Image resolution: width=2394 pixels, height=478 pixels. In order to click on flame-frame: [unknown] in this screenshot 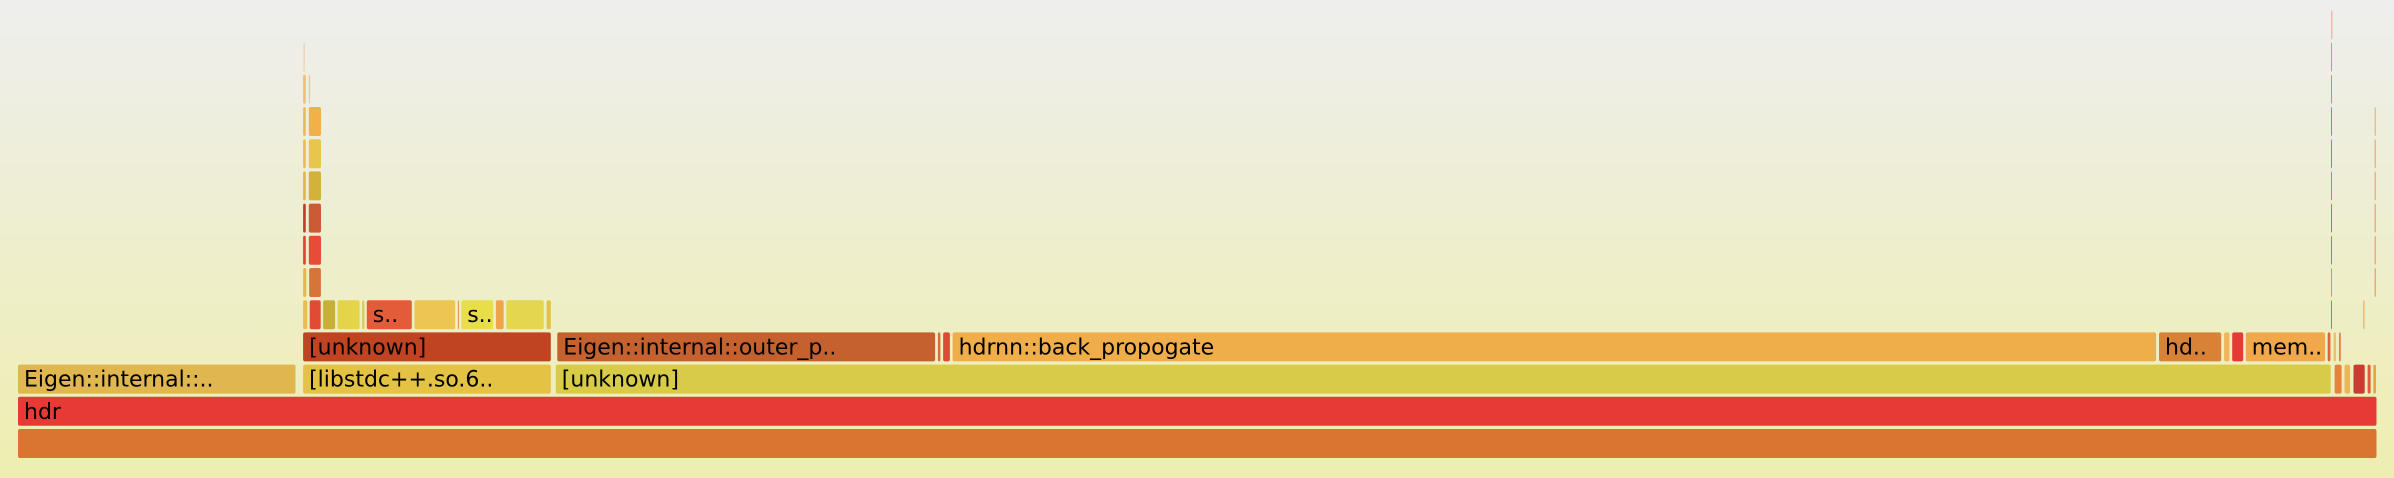, I will do `click(427, 347)`.